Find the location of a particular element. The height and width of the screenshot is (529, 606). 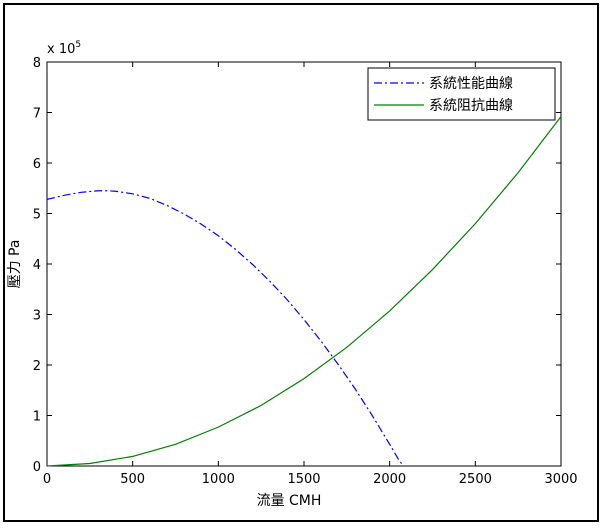

y-tick-label: 6 is located at coordinates (37, 164).